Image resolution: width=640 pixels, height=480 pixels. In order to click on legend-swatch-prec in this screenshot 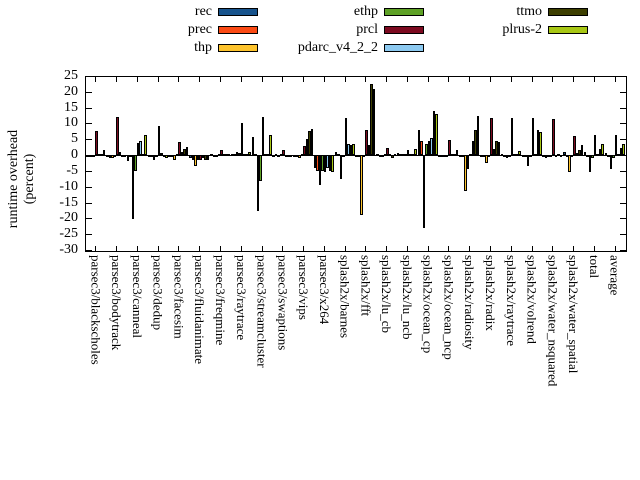, I will do `click(238, 30)`.